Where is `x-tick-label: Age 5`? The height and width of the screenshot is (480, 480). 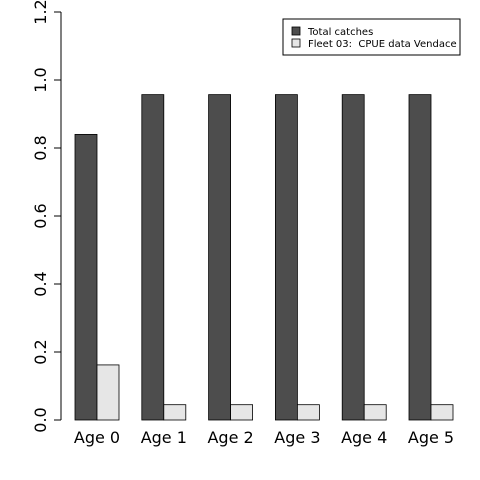
x-tick-label: Age 5 is located at coordinates (431, 437).